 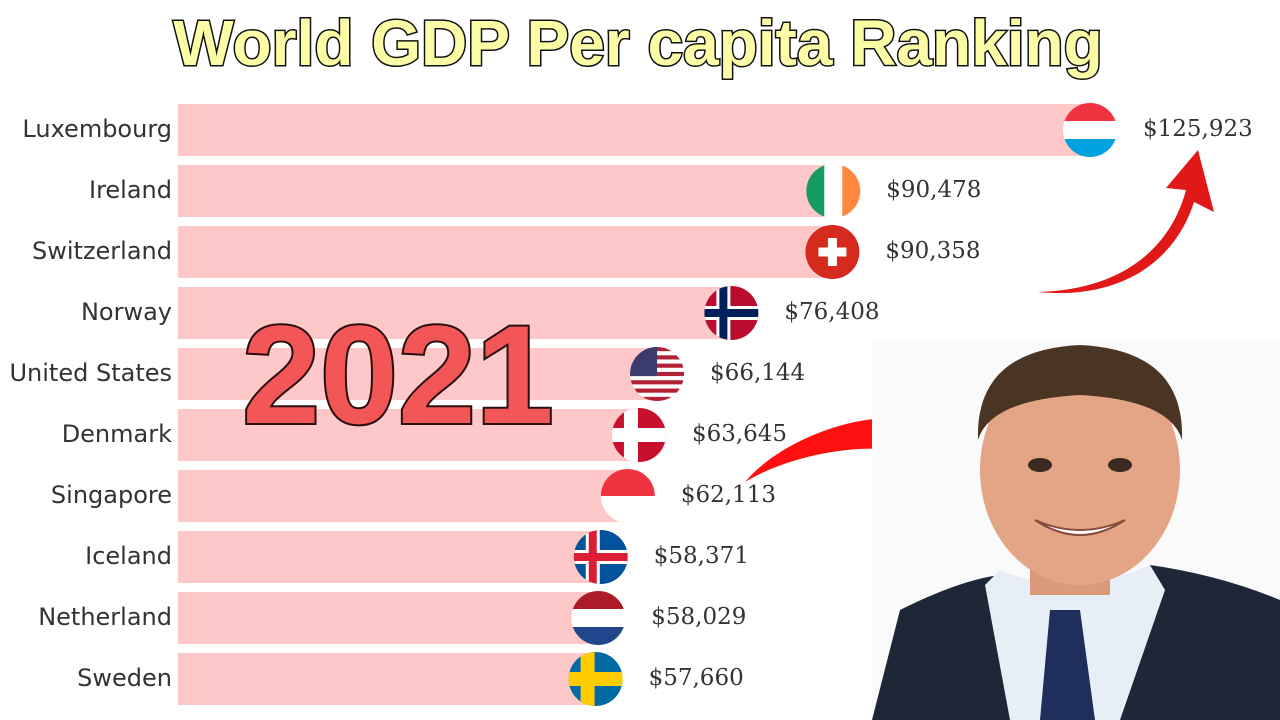 What do you see at coordinates (698, 617) in the screenshot?
I see `value-label: $58,029` at bounding box center [698, 617].